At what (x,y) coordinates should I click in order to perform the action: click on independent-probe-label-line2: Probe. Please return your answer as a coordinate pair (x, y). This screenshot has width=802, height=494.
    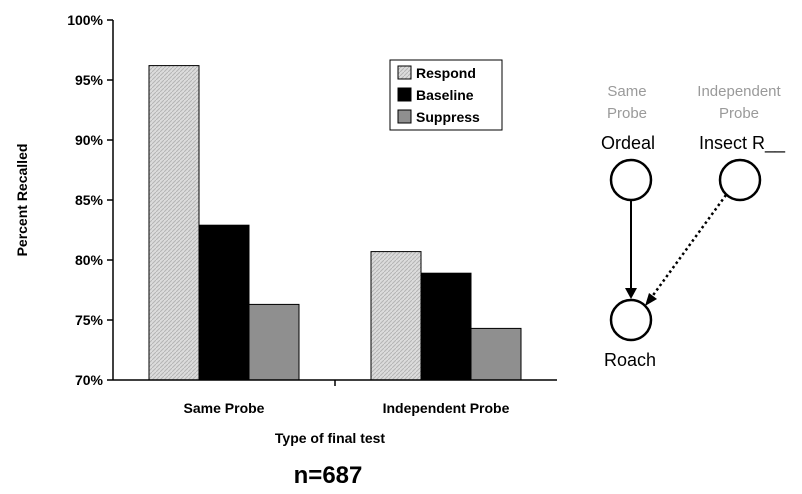
    Looking at the image, I should click on (739, 113).